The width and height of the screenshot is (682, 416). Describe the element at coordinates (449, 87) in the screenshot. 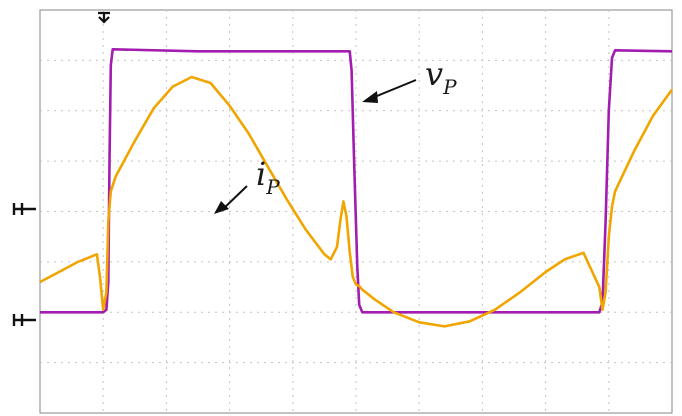

I see `annotation-vp-sub: P` at that location.